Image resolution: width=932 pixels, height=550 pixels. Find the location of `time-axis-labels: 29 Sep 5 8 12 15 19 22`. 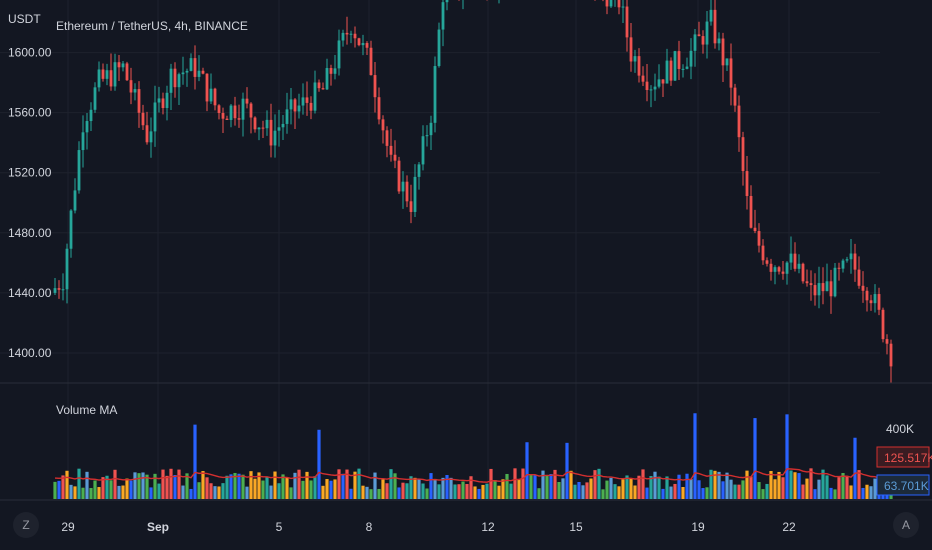

time-axis-labels: 29 Sep 5 8 12 15 19 22 is located at coordinates (428, 527).